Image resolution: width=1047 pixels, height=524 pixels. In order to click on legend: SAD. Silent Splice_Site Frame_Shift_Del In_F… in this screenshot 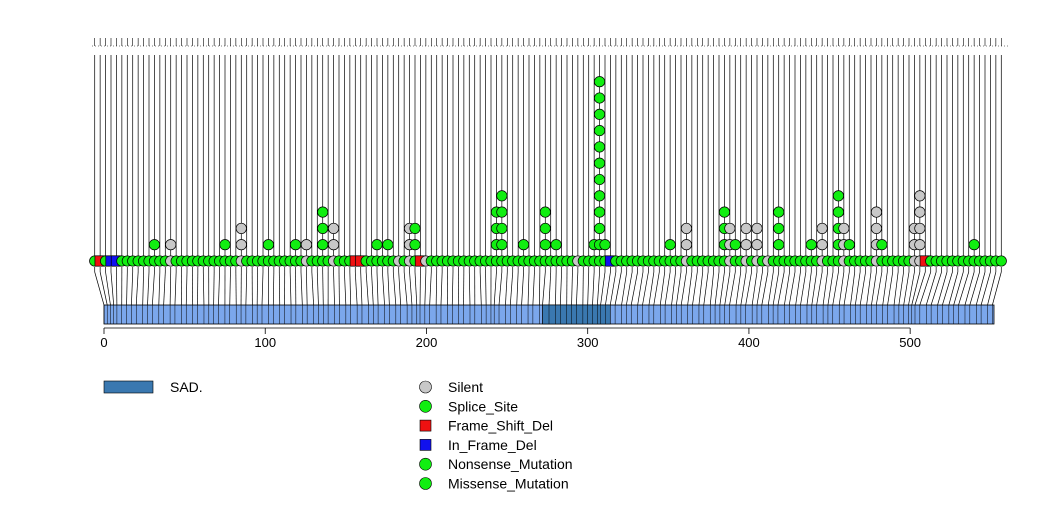, I will do `click(338, 435)`.